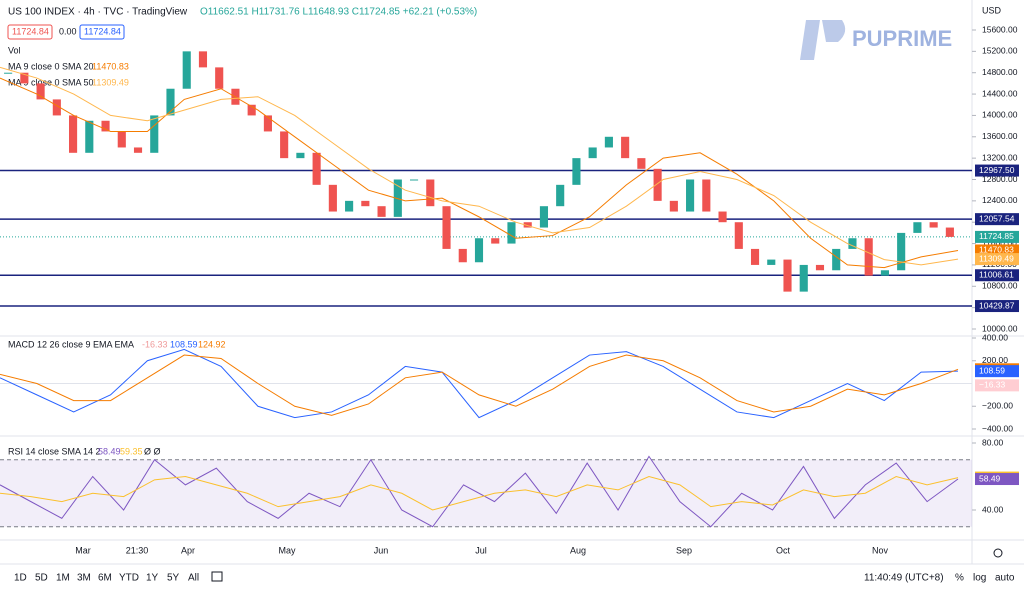 Image resolution: width=1024 pixels, height=597 pixels. I want to click on y-tick-label: 15600.00, so click(1000, 29).